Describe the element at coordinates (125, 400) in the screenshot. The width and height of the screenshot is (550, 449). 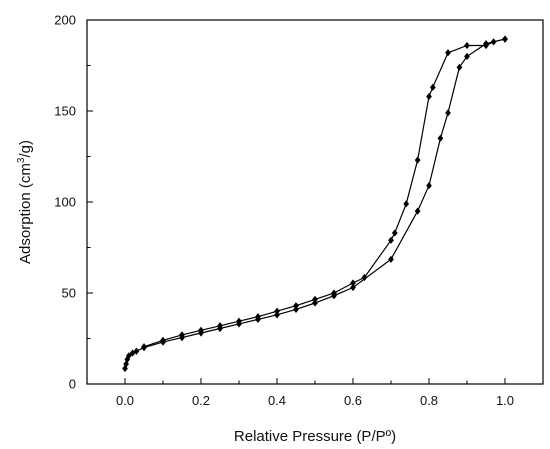
I see `x-tick-label: 0.0` at that location.